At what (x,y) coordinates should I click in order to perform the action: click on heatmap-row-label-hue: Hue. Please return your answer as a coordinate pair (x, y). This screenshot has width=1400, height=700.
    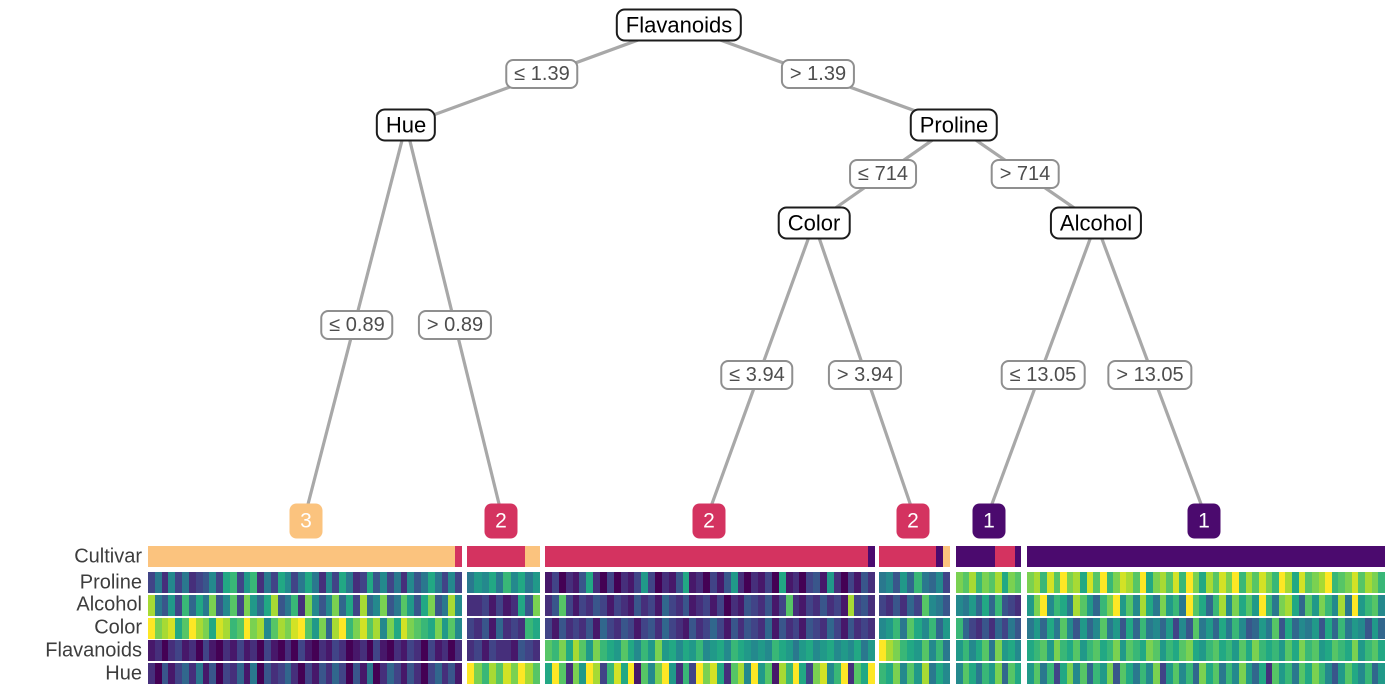
    Looking at the image, I should click on (123, 673).